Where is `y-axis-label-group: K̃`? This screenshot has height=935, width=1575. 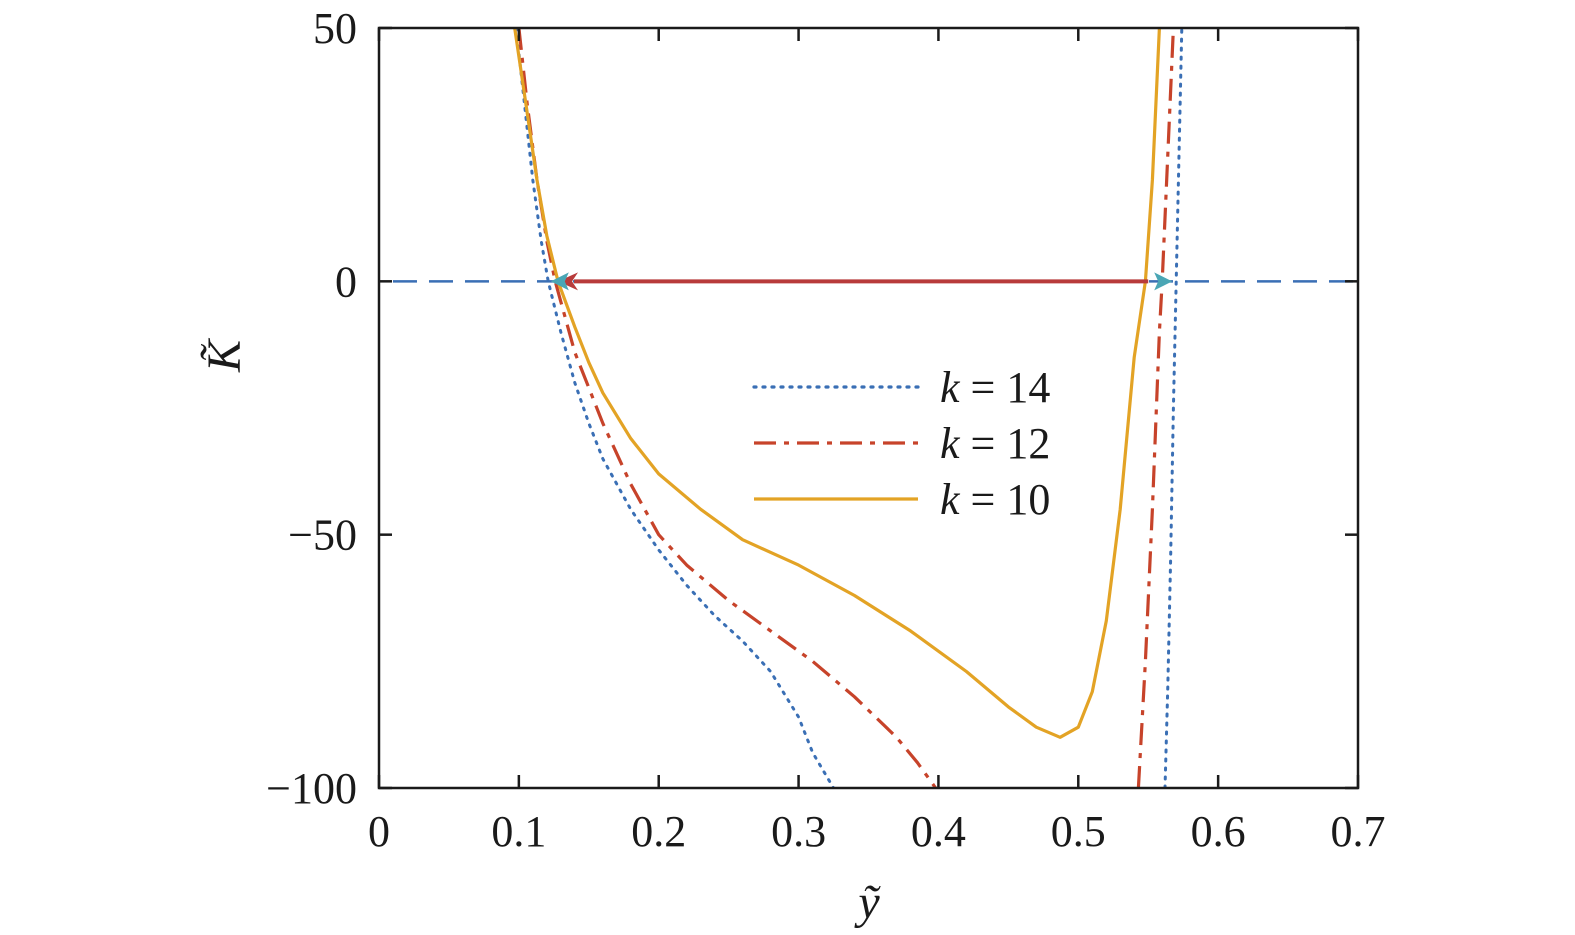 y-axis-label-group: K̃ is located at coordinates (224, 355).